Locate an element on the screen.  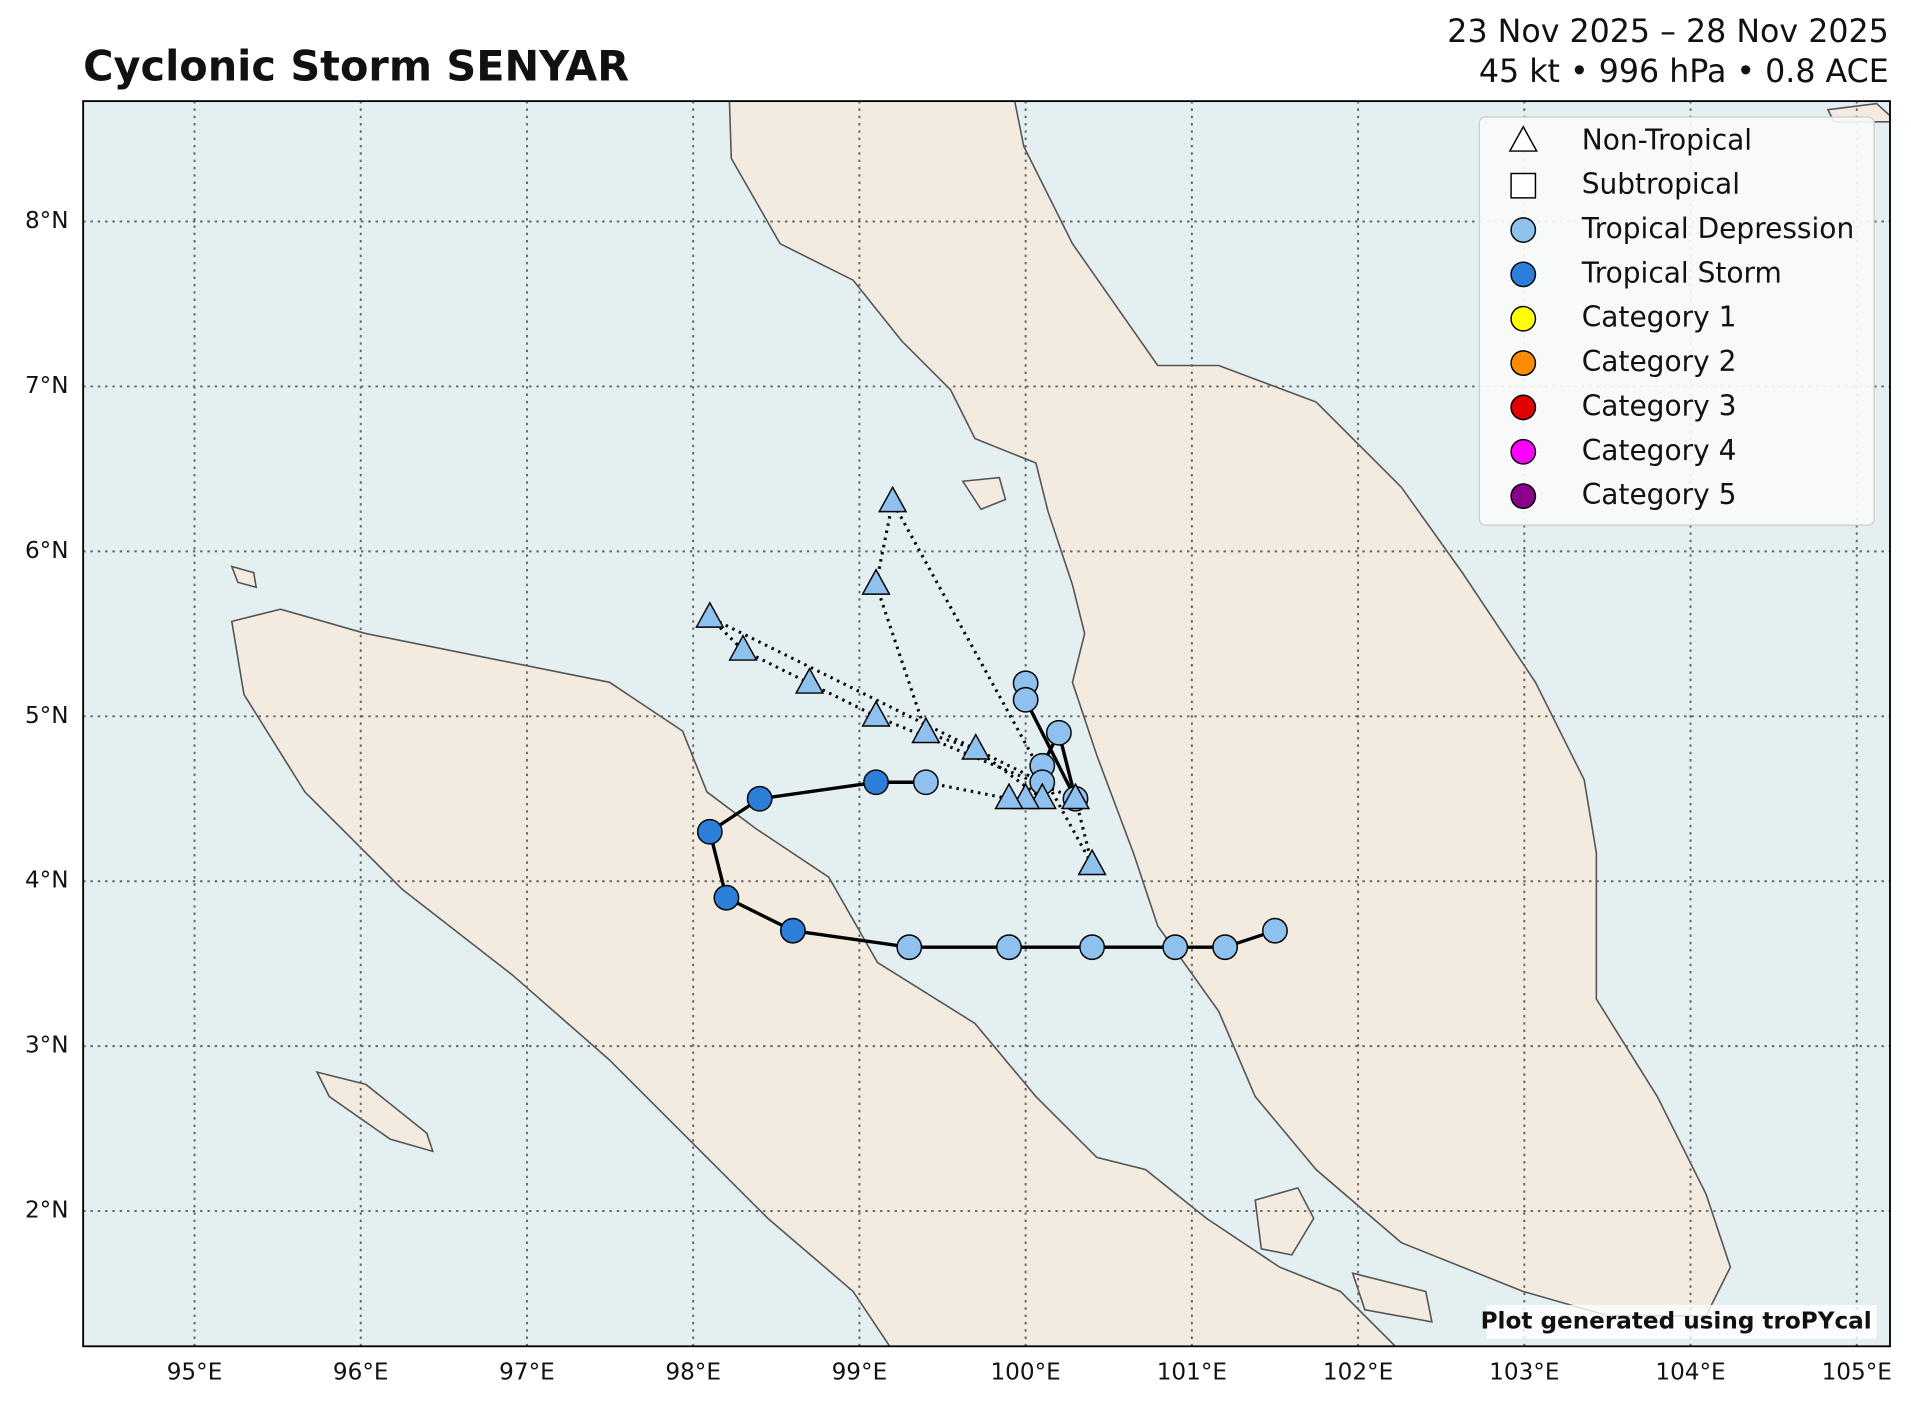
x-tick-label: 100°E is located at coordinates (1025, 1373).